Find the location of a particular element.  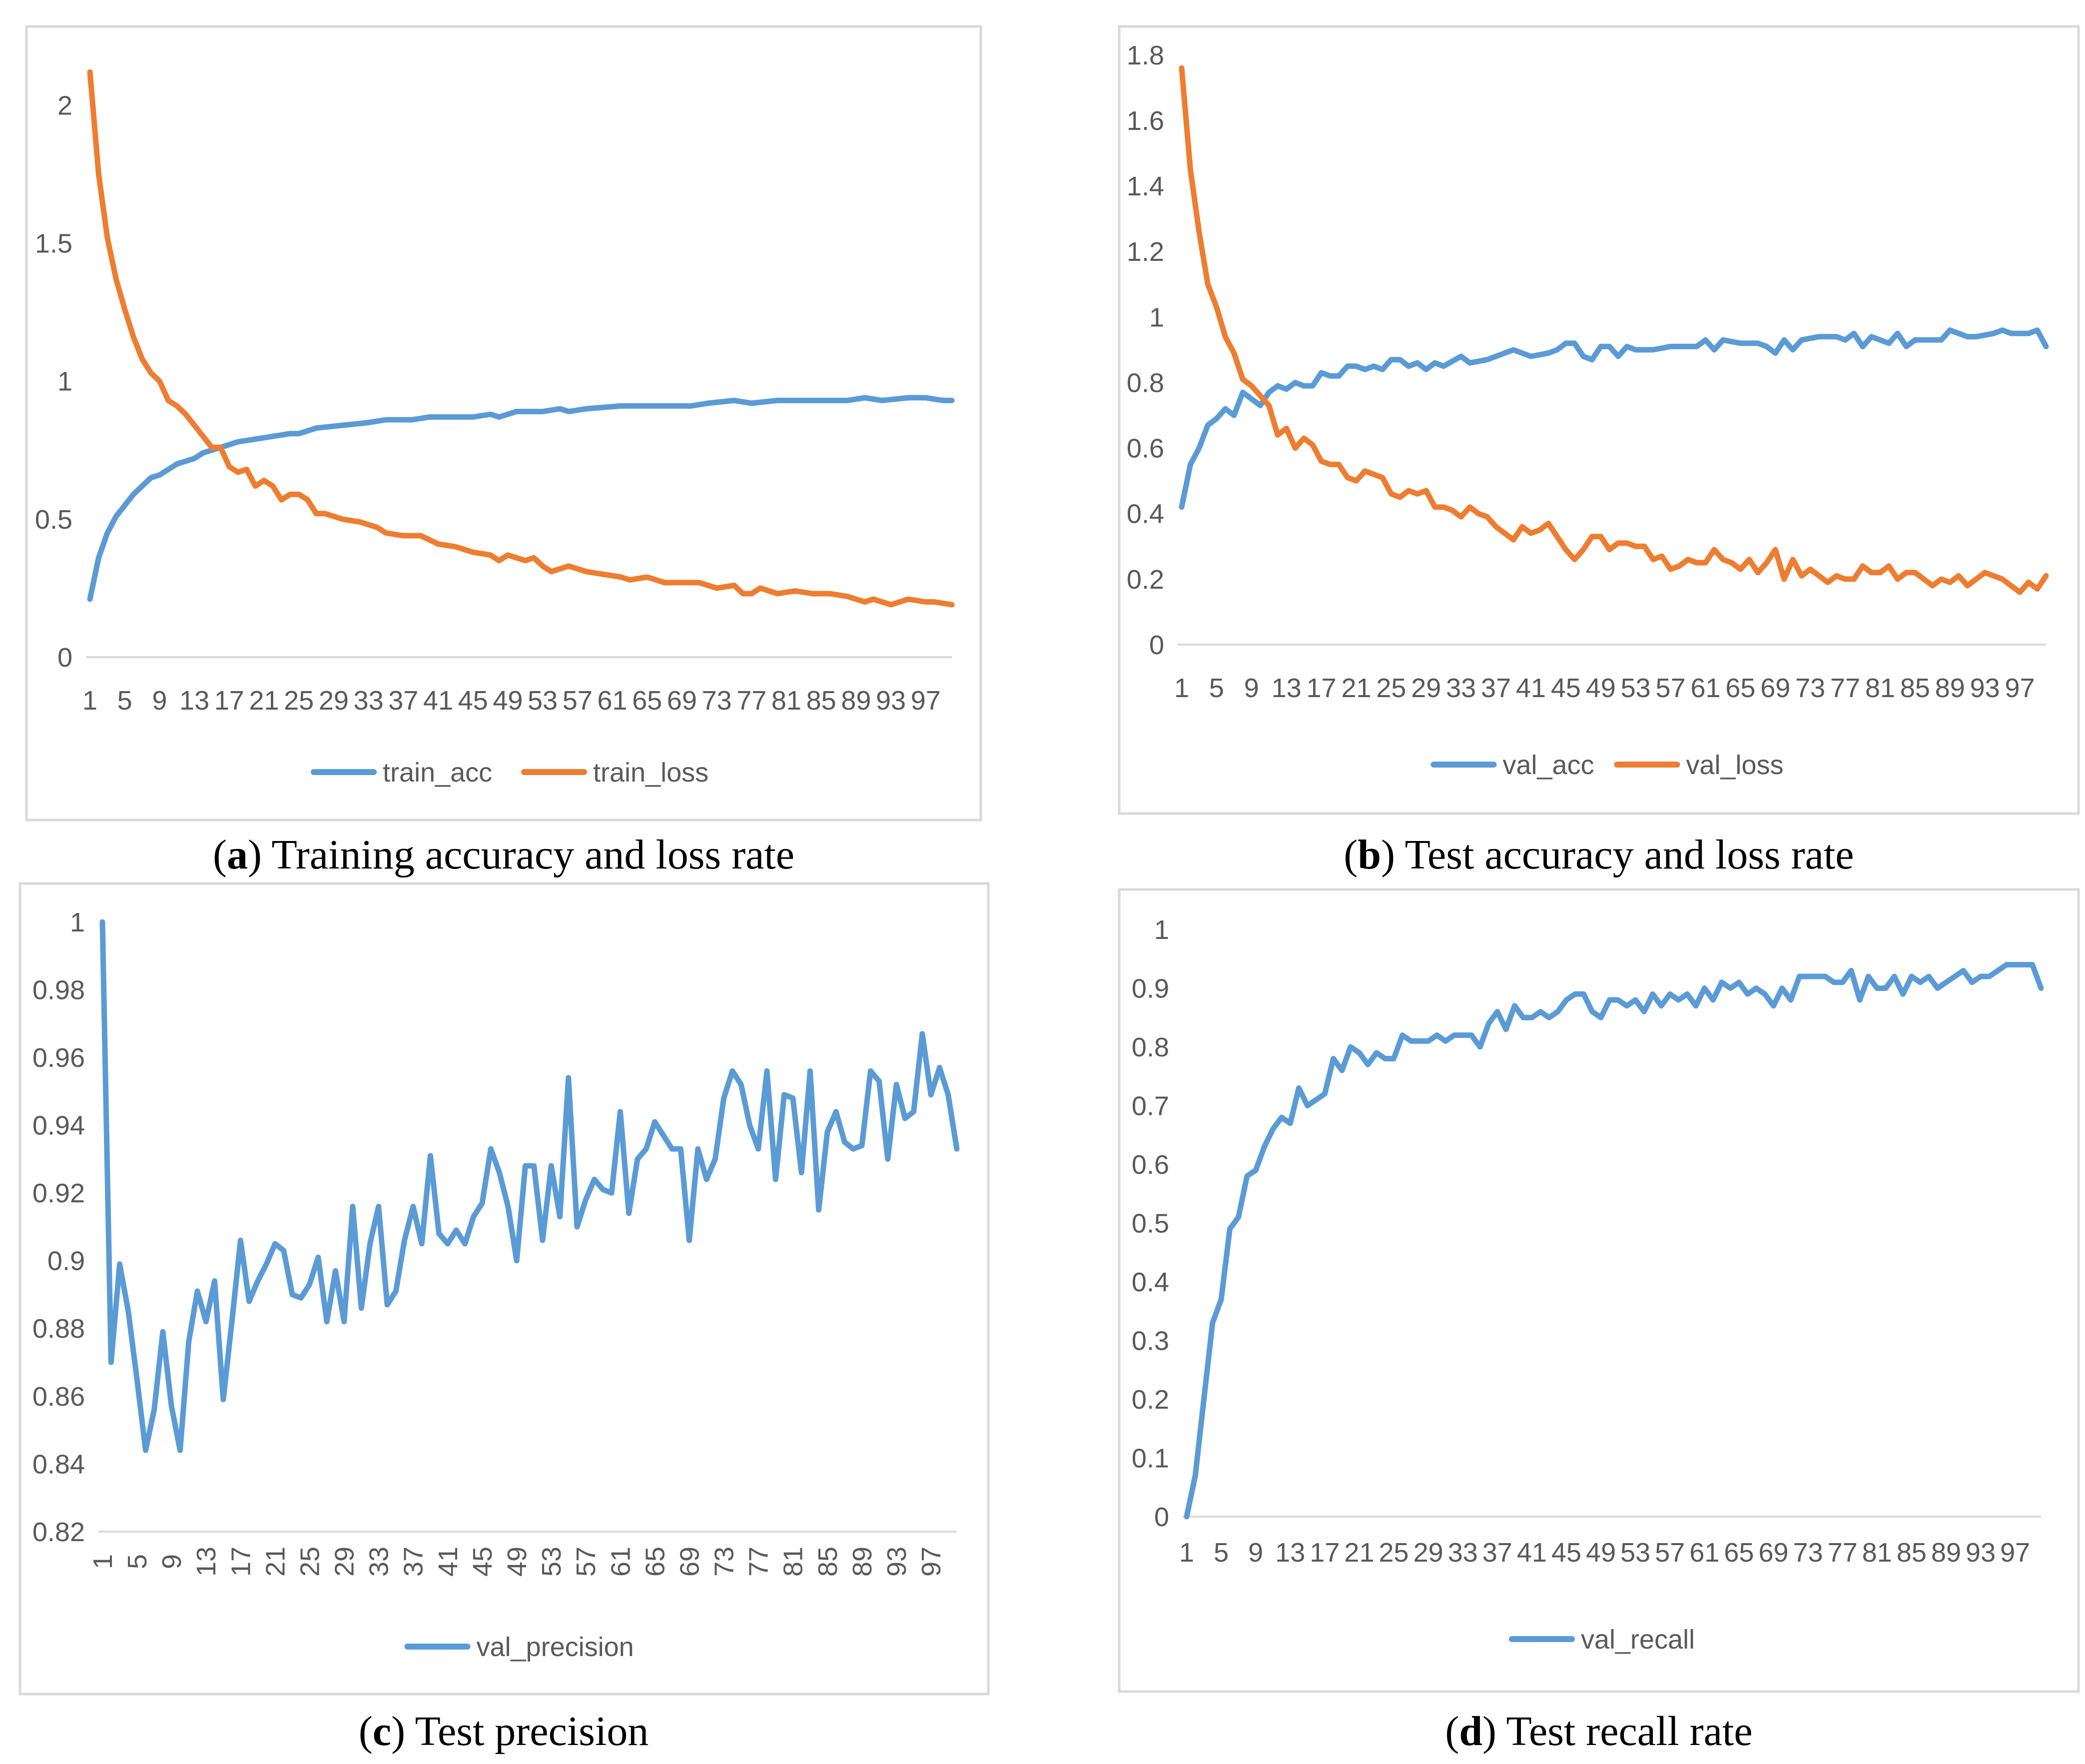

series-line-val_acc is located at coordinates (1614, 419).